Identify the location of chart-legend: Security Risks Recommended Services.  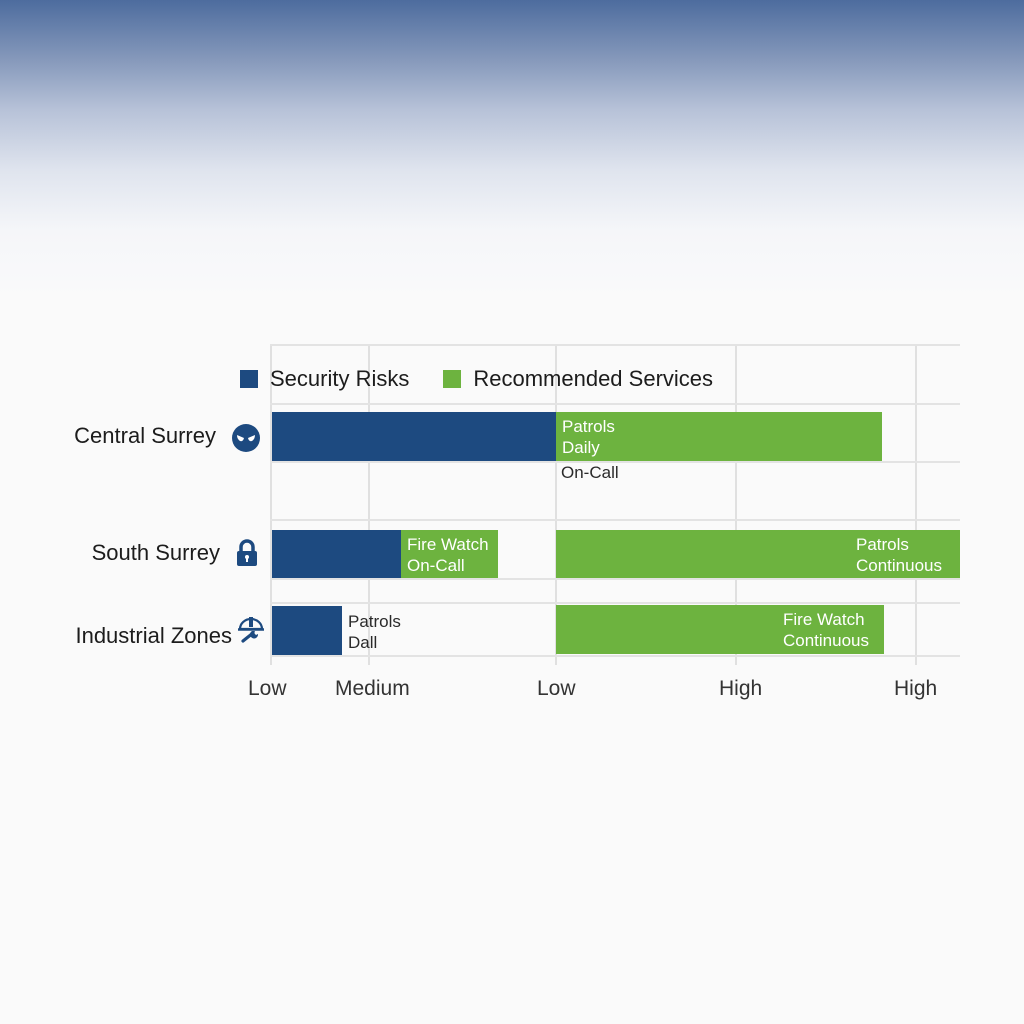
(493, 379).